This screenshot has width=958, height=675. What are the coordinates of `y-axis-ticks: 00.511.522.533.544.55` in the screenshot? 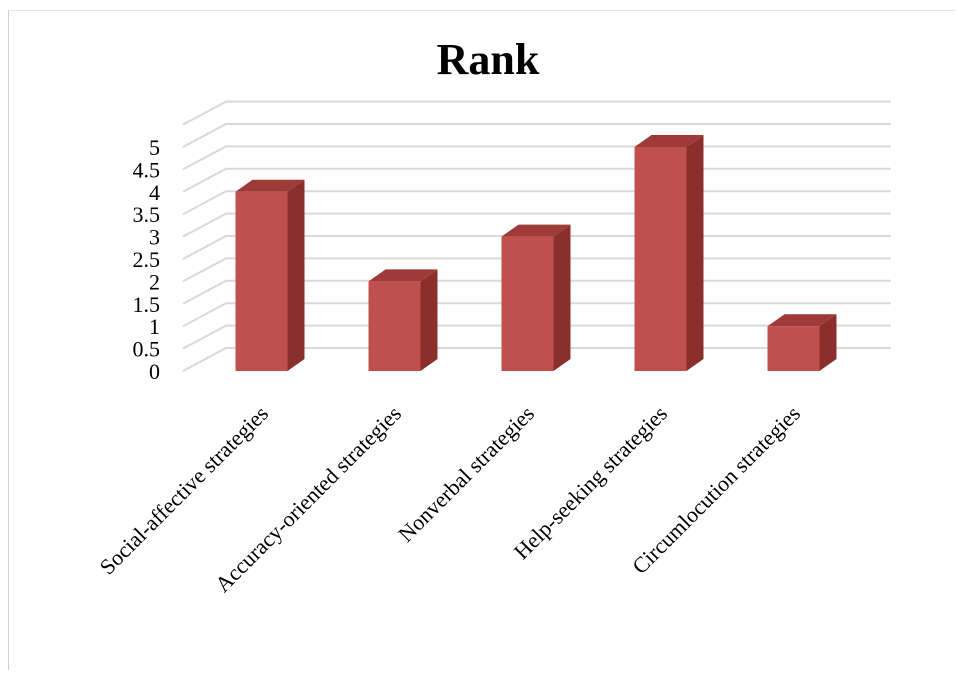 It's located at (147, 259).